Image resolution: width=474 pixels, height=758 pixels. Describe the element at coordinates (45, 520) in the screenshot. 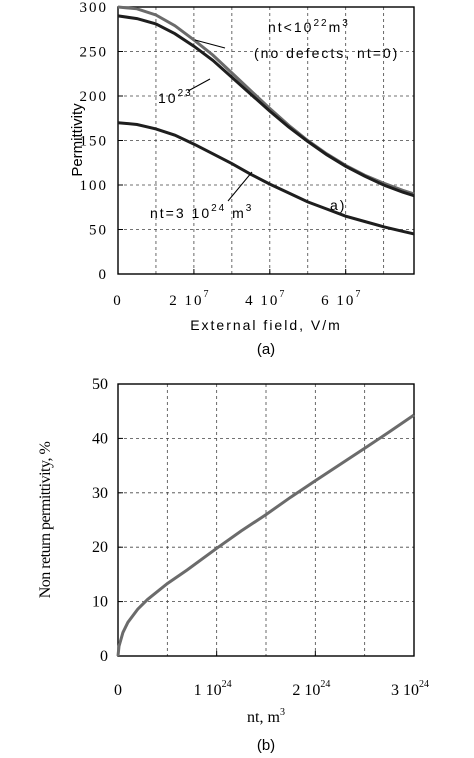

I see `panel-b-y-axis-label: Non return permittivity, %` at that location.